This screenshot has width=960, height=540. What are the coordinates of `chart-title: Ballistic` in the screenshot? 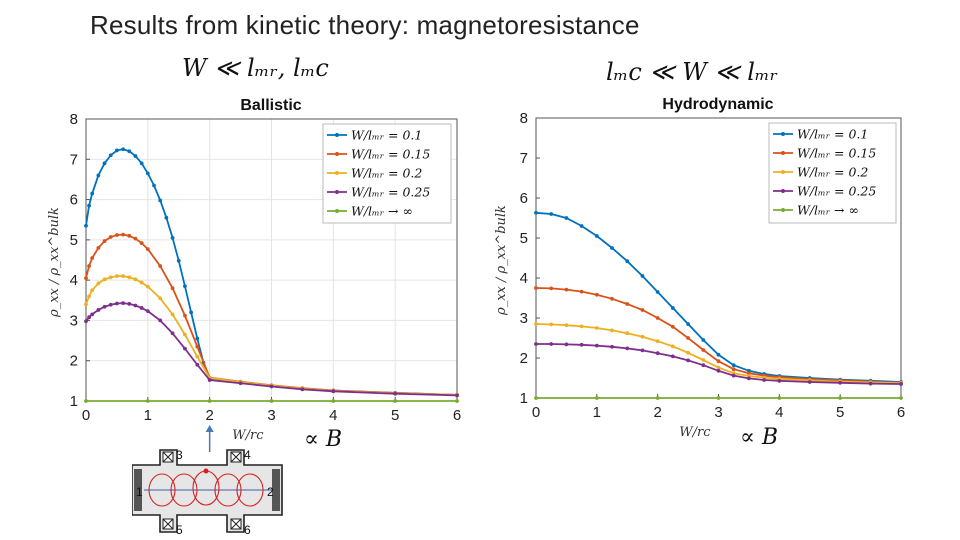 It's located at (270, 105).